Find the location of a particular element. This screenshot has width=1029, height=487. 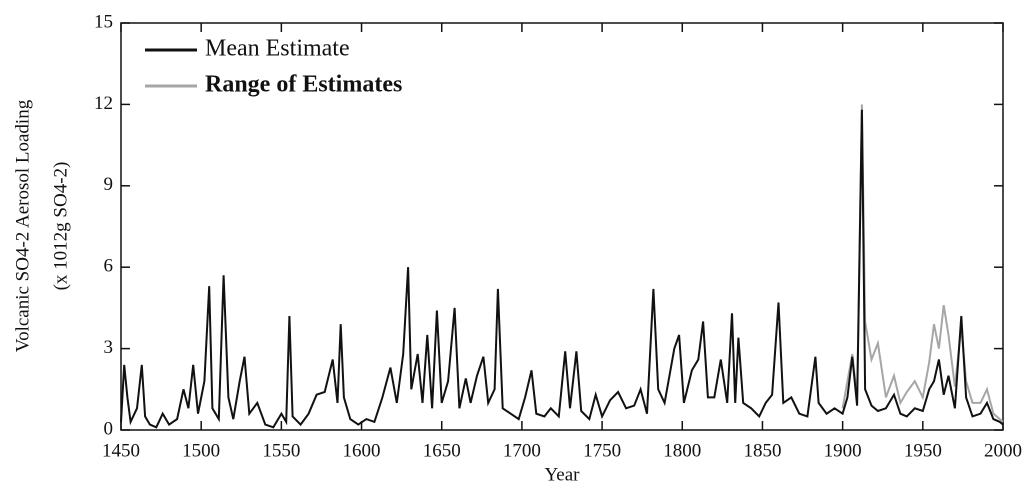

x-tick-label: 1500 is located at coordinates (201, 450).